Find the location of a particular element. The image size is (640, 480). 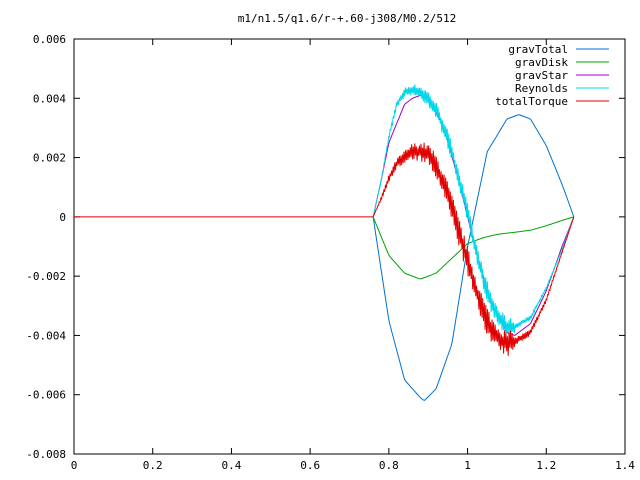

series-line-gravDisk is located at coordinates (473, 248).